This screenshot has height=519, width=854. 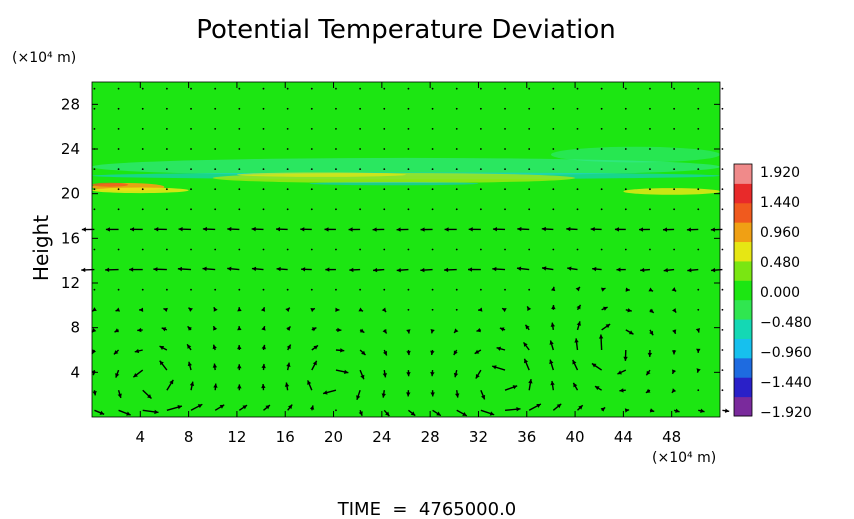 I want to click on x-tick-label: 12, so click(x=236, y=437).